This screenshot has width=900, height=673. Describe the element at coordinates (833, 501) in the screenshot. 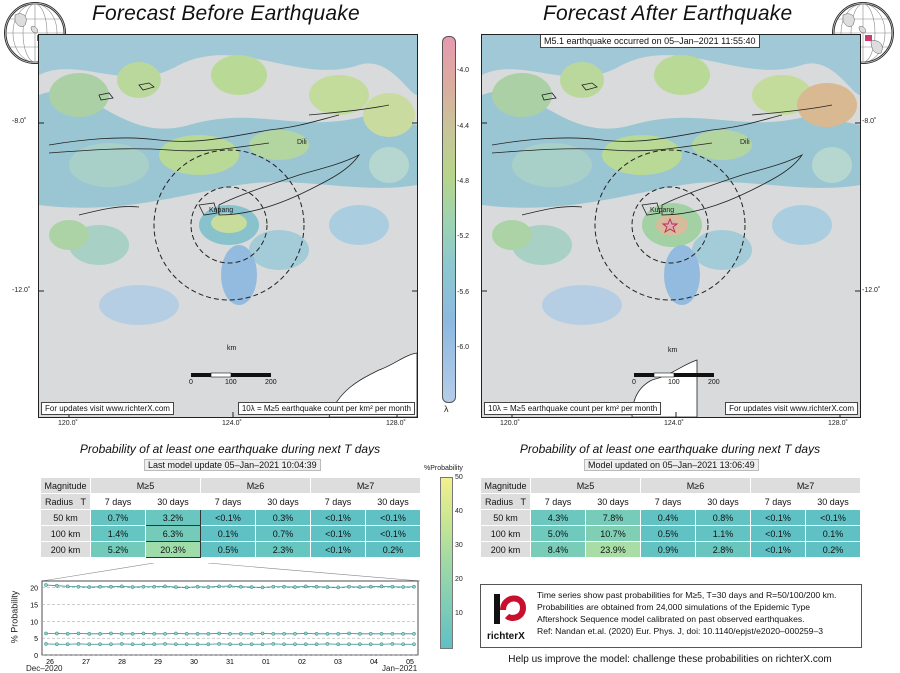

I see `right-period: 30 days` at that location.